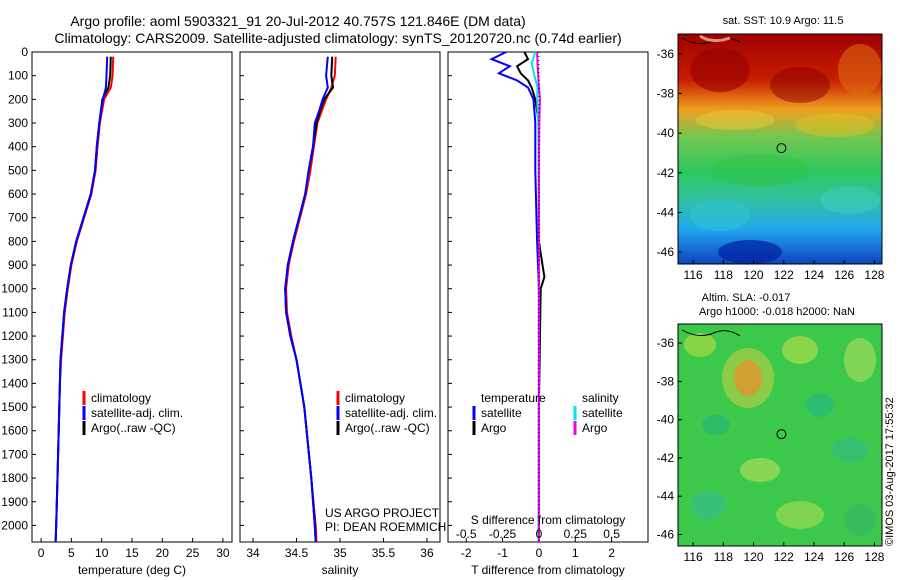 This screenshot has height=580, width=900. I want to click on legend-s-argo: Argo, so click(595, 428).